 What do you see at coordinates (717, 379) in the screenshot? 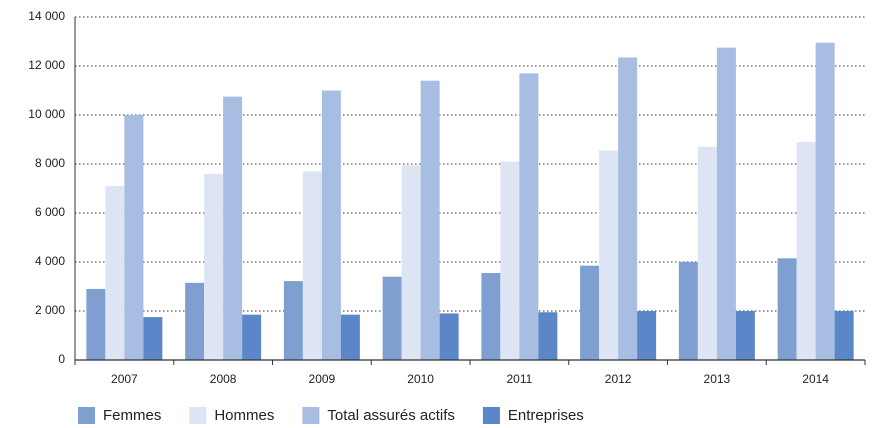
I see `x-tick-label: 2013` at bounding box center [717, 379].